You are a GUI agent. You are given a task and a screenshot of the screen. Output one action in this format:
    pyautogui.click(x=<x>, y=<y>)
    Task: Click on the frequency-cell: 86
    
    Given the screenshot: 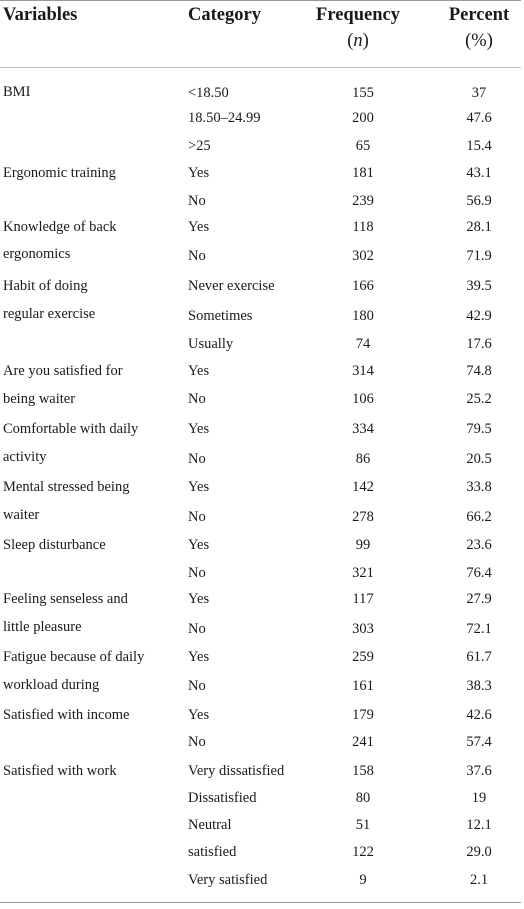 What is the action you would take?
    pyautogui.click(x=363, y=459)
    